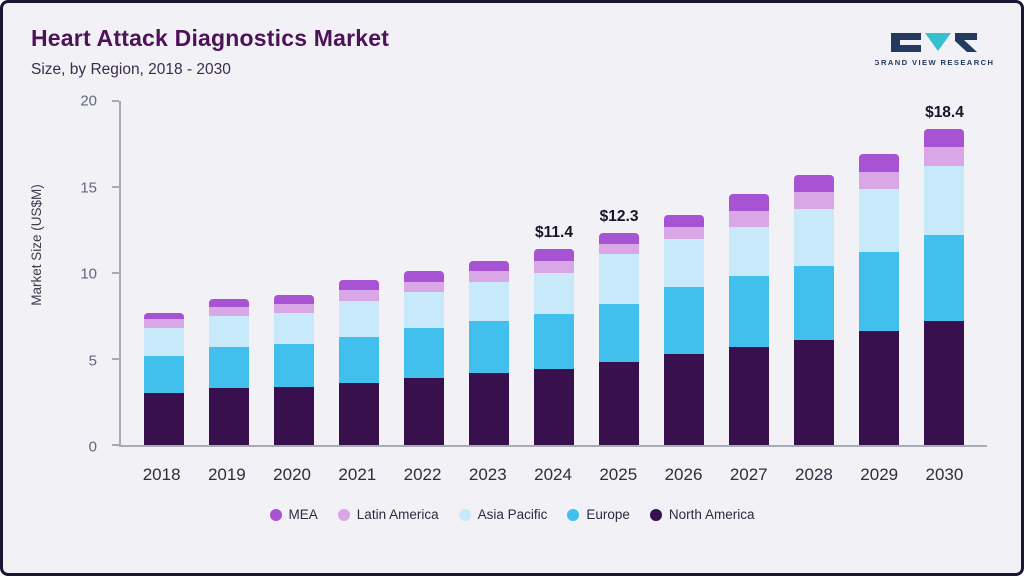 This screenshot has height=576, width=1024. Describe the element at coordinates (36, 245) in the screenshot. I see `y-axis-title: Market Size (US$M)` at that location.